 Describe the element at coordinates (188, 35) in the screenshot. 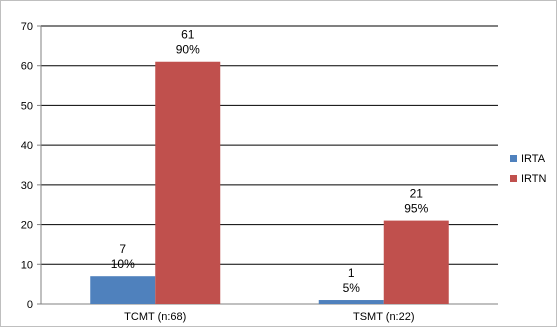

I see `data-label-value: 61` at that location.